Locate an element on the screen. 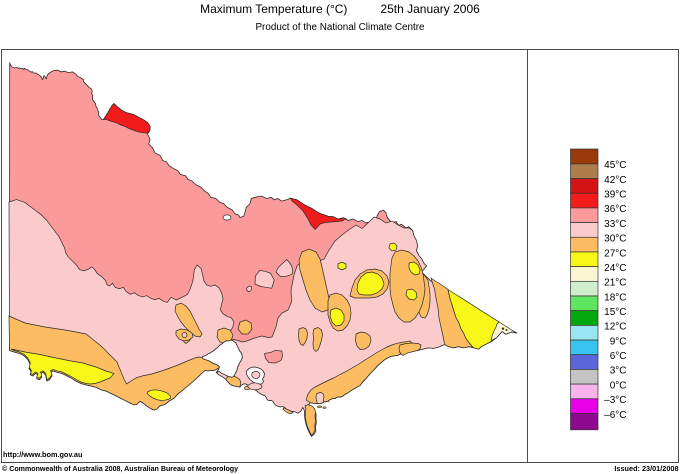 The height and width of the screenshot is (474, 680). svg-text: 27°C is located at coordinates (615, 253).